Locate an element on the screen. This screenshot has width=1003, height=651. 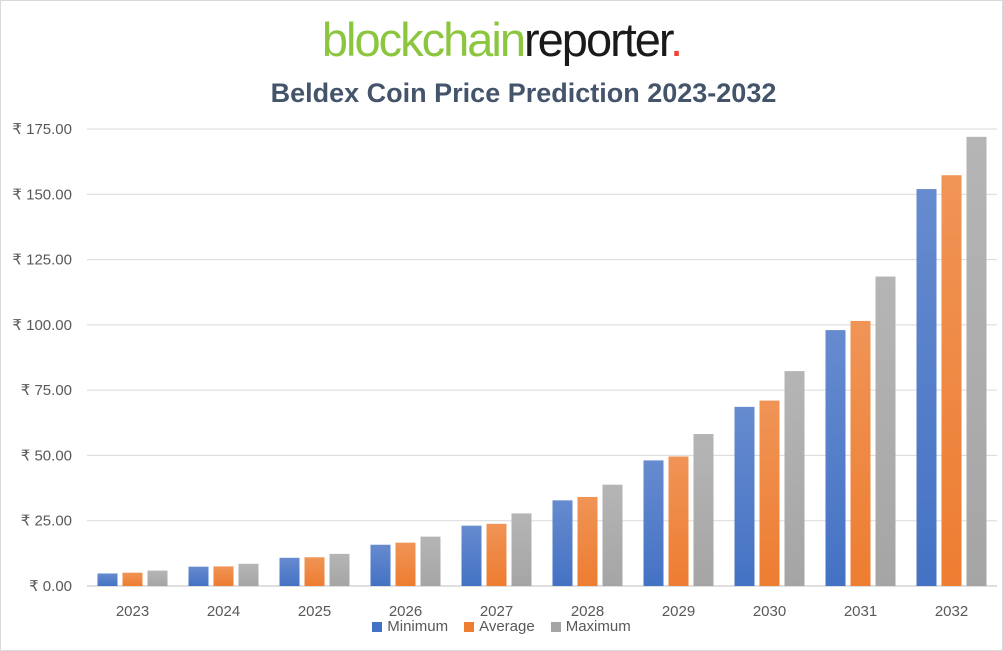
y-tick-label: ₹ 125.00 is located at coordinates (42, 260).